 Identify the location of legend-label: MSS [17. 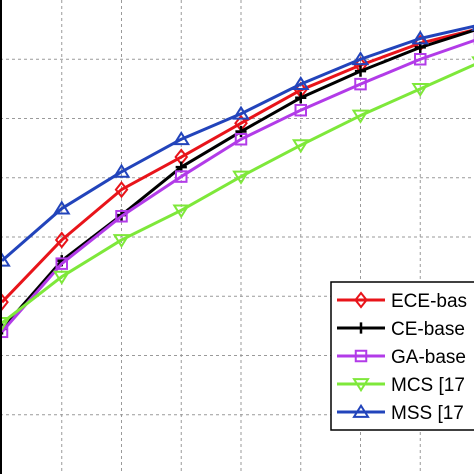
(427, 413).